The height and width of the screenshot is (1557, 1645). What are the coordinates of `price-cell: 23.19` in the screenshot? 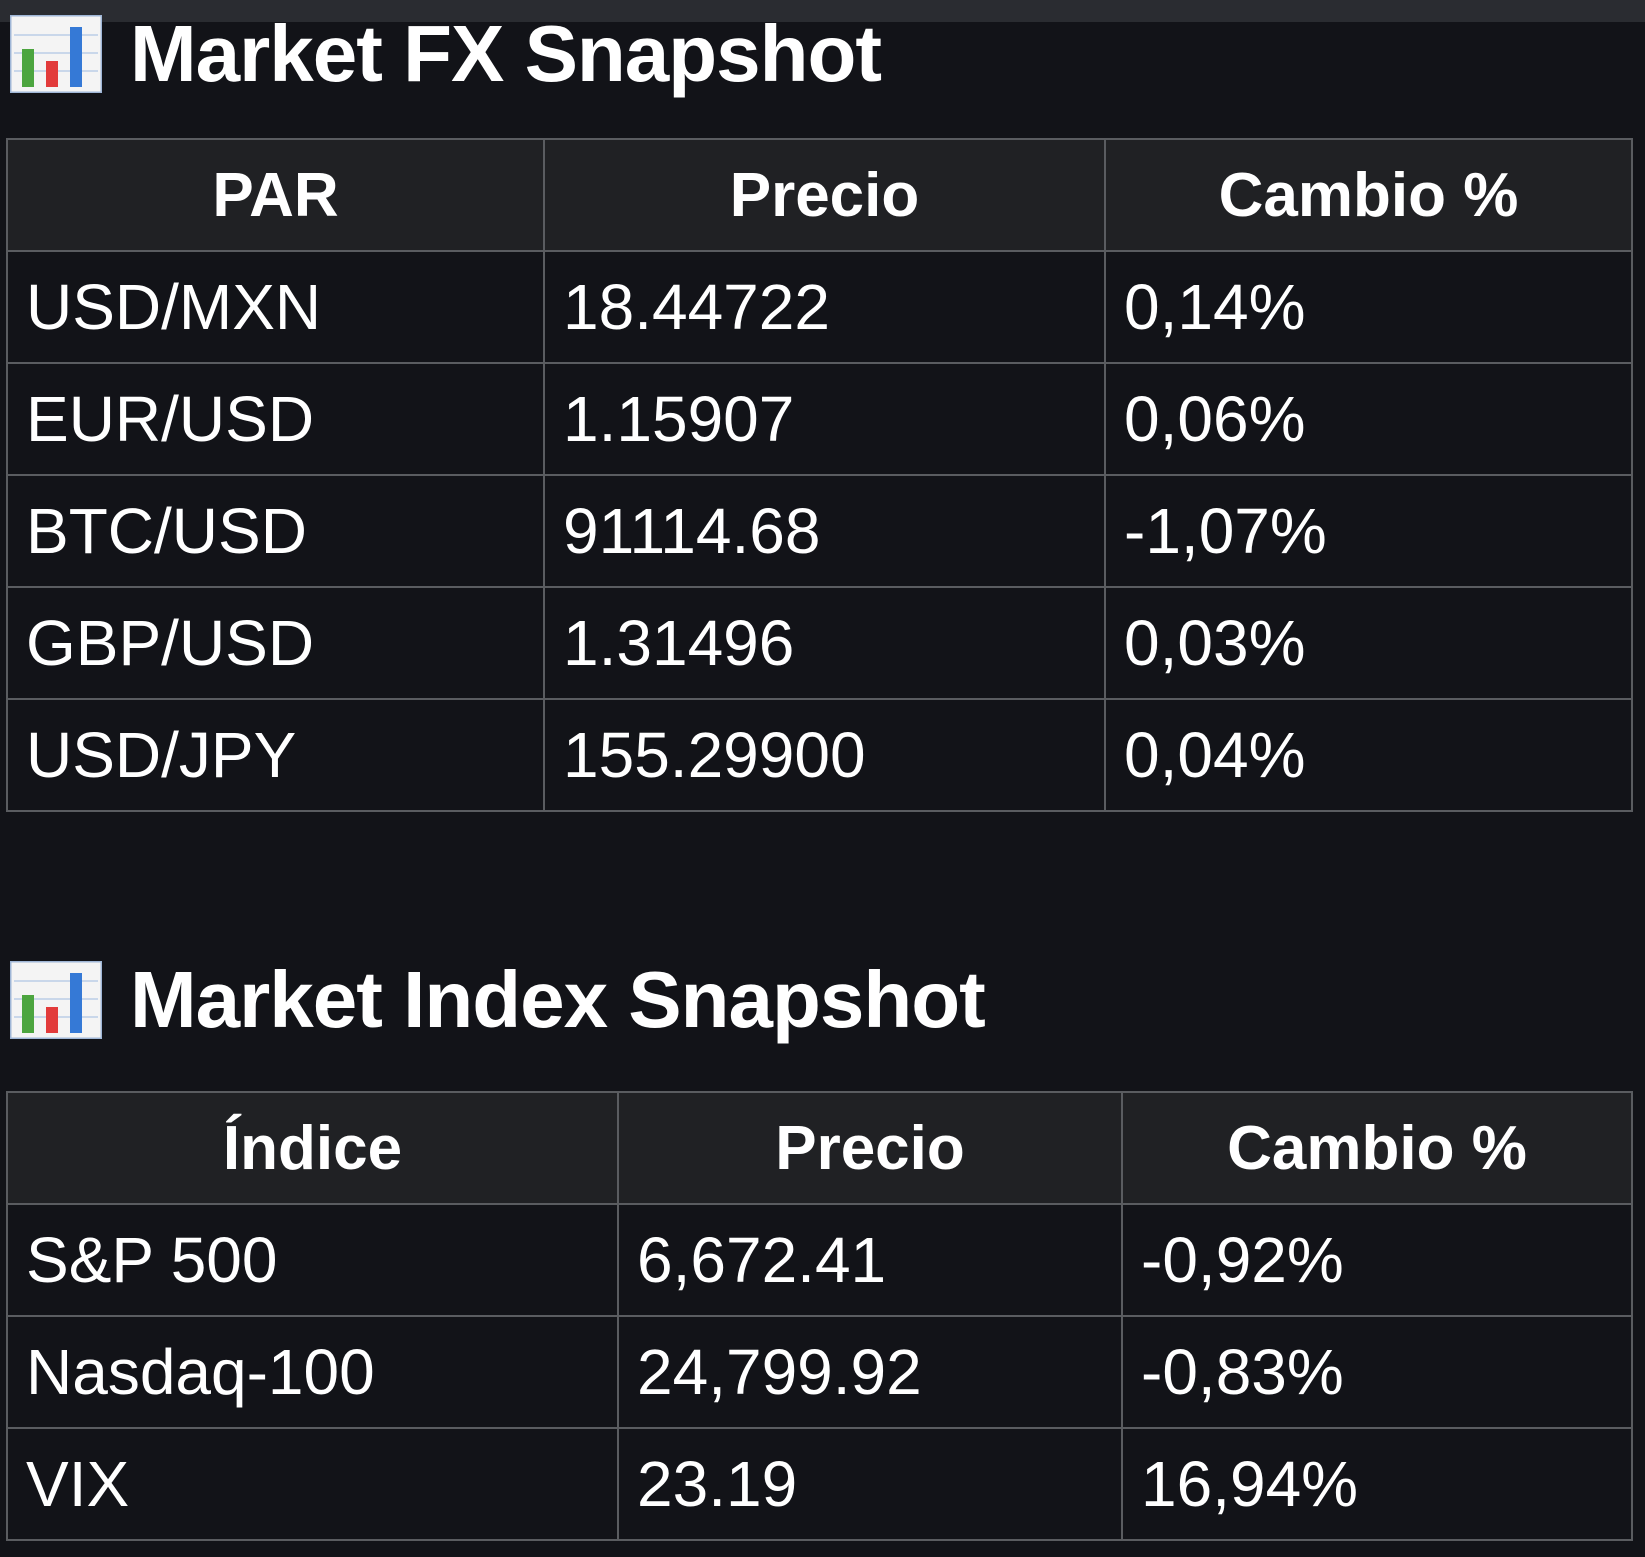 It's located at (870, 1484).